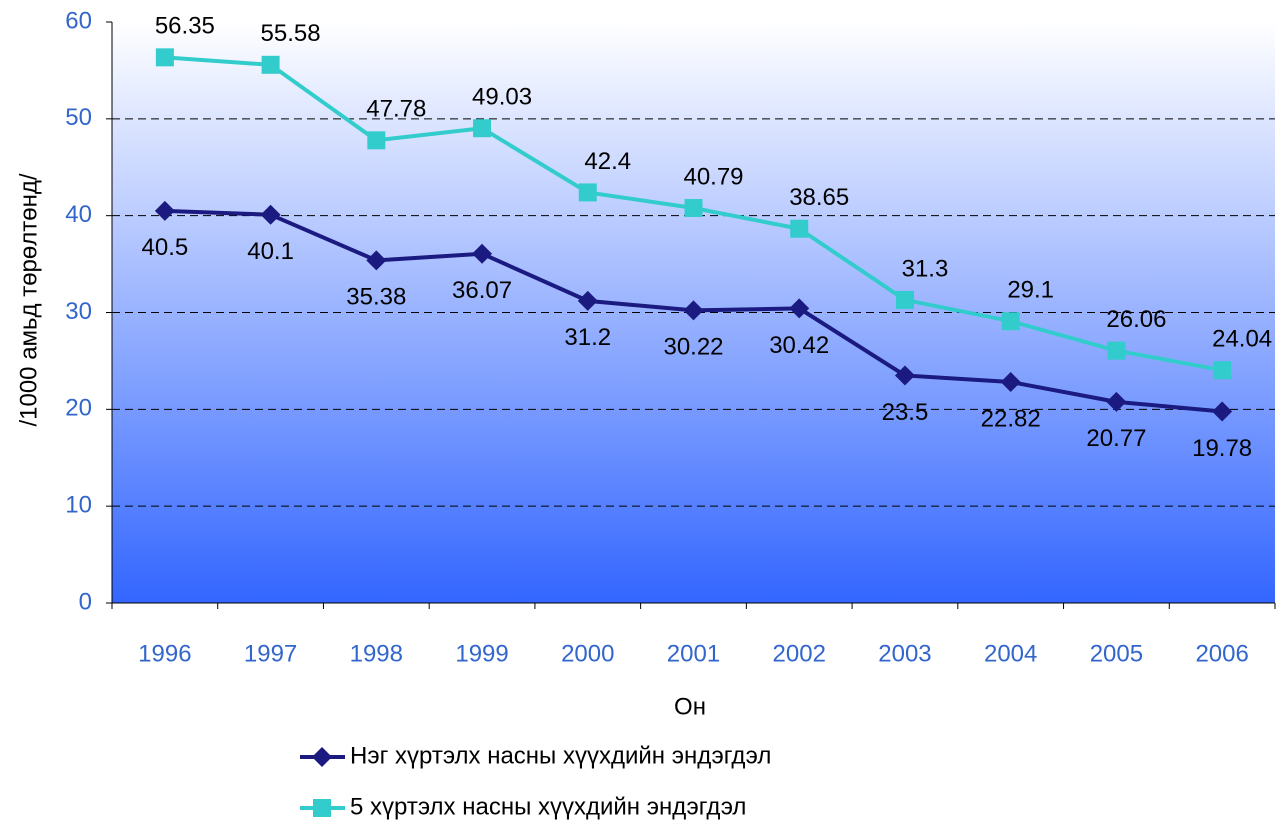 The width and height of the screenshot is (1284, 825). I want to click on data-label: 38.65, so click(819, 197).